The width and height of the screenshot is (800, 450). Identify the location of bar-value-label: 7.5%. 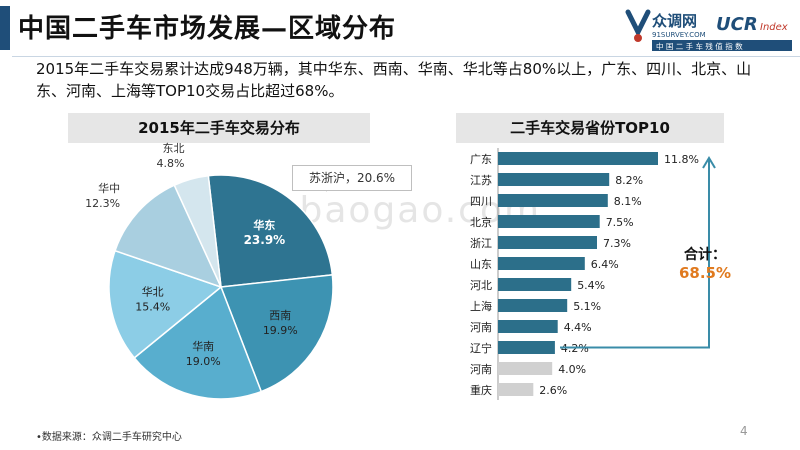
(620, 222).